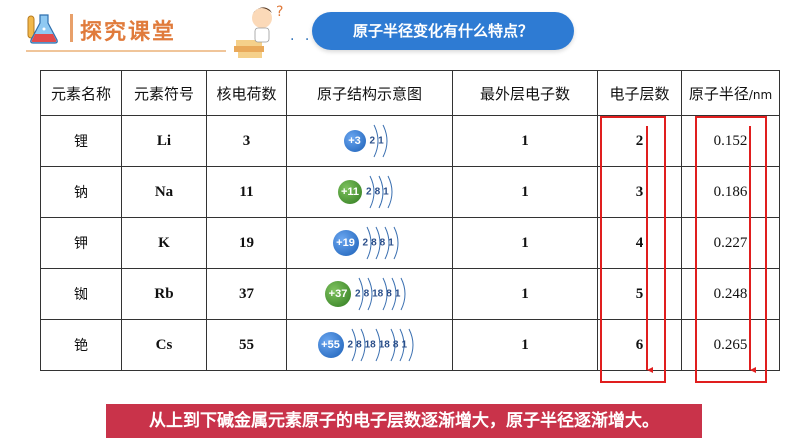  What do you see at coordinates (81, 192) in the screenshot?
I see `element-name-cell: 钠` at bounding box center [81, 192].